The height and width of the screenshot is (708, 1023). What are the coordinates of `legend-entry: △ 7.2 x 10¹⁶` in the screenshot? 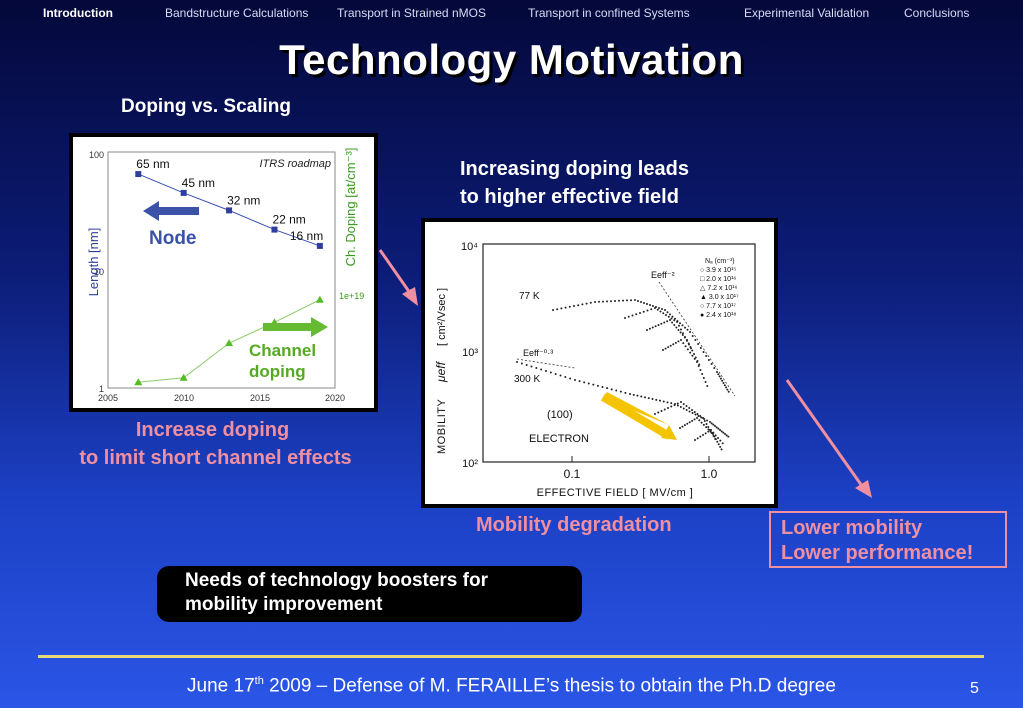 It's located at (719, 288).